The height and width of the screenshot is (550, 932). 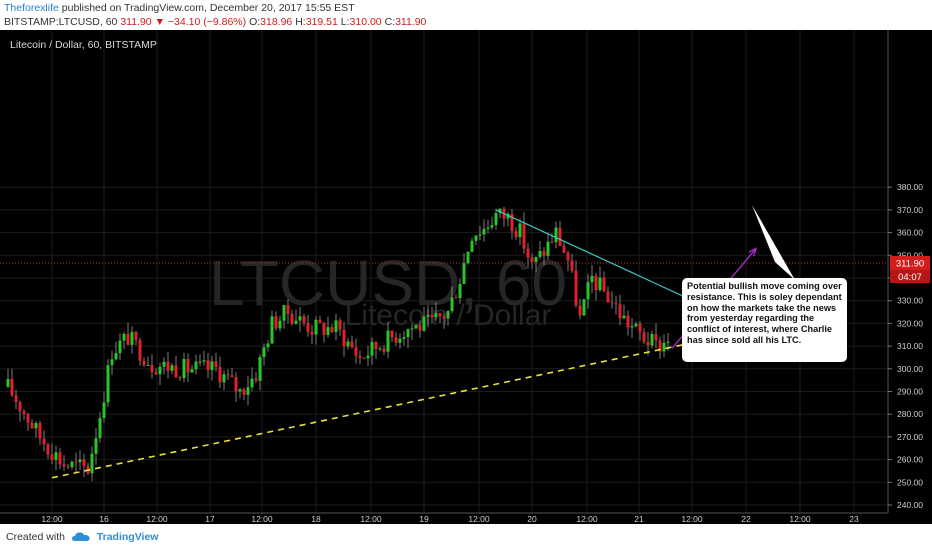 What do you see at coordinates (411, 22) in the screenshot?
I see `close-value: 311.90` at bounding box center [411, 22].